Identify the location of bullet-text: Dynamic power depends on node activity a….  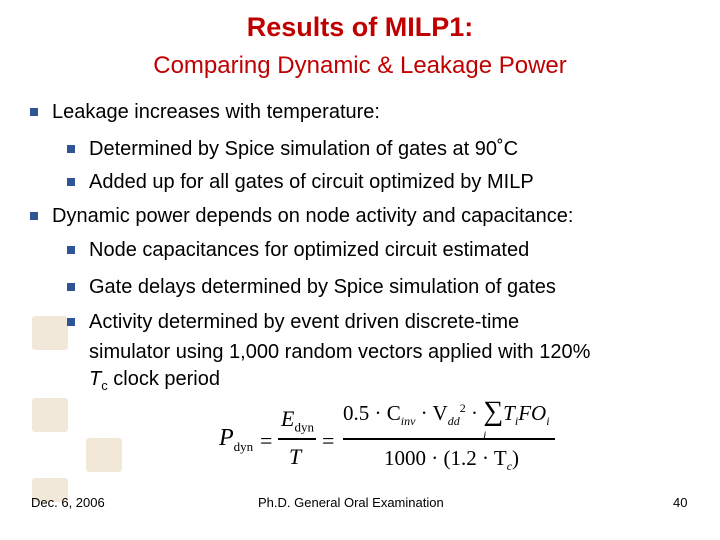
(313, 216).